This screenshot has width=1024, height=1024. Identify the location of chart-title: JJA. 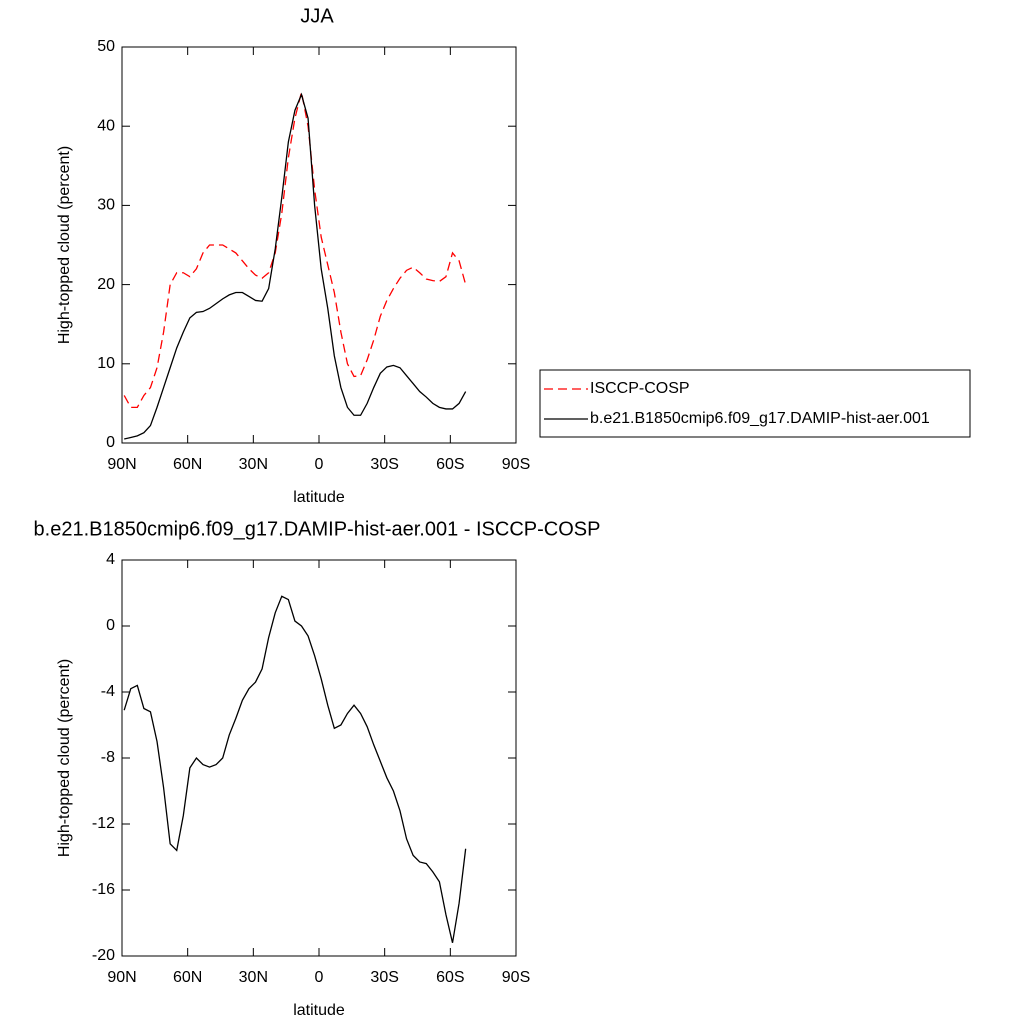
(317, 16).